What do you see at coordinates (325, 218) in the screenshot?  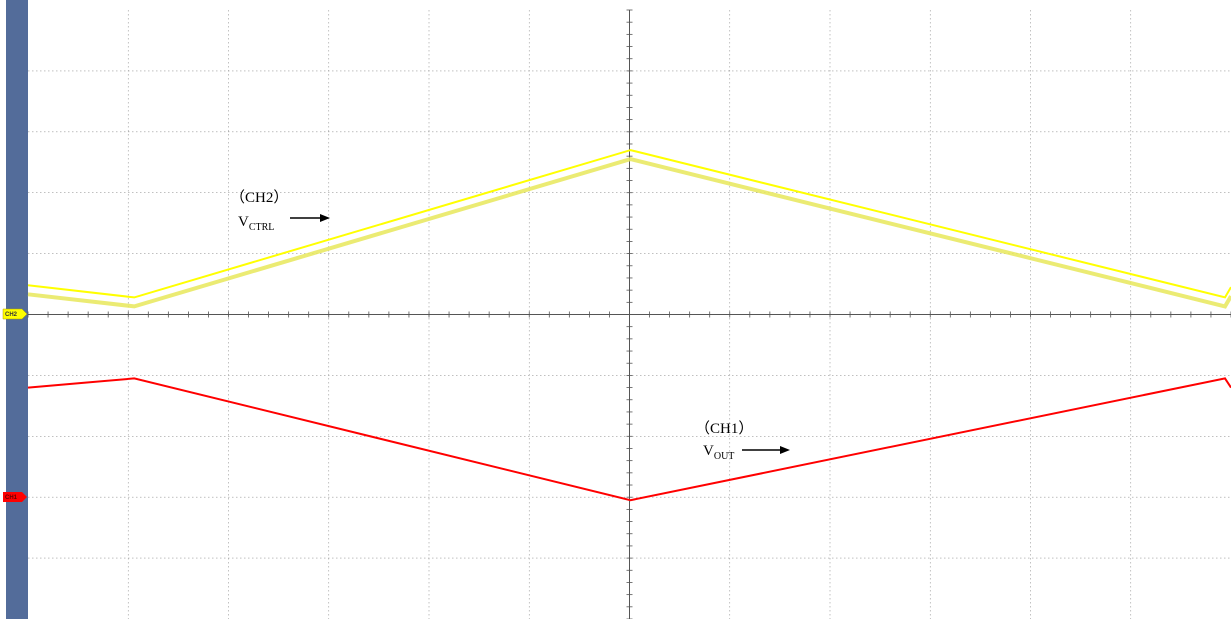 I see `ch2-arrow-head` at bounding box center [325, 218].